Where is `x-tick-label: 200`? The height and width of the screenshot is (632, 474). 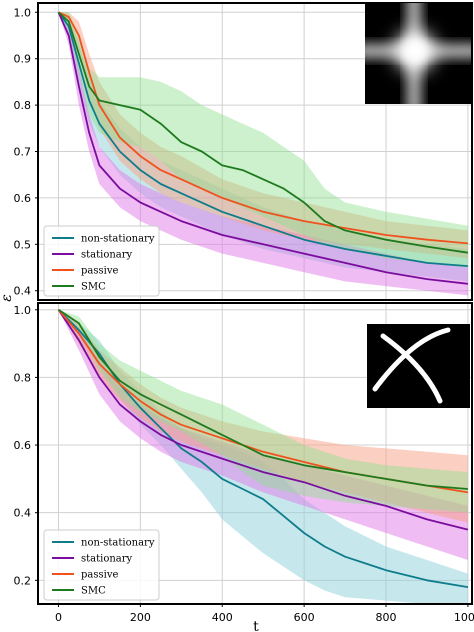 x-tick-label: 200 is located at coordinates (140, 617).